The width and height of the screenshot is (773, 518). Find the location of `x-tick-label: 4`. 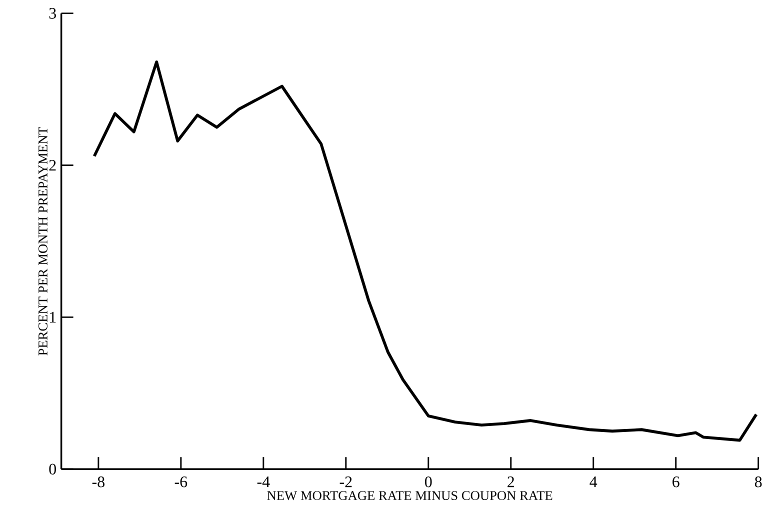

x-tick-label: 4 is located at coordinates (594, 481).